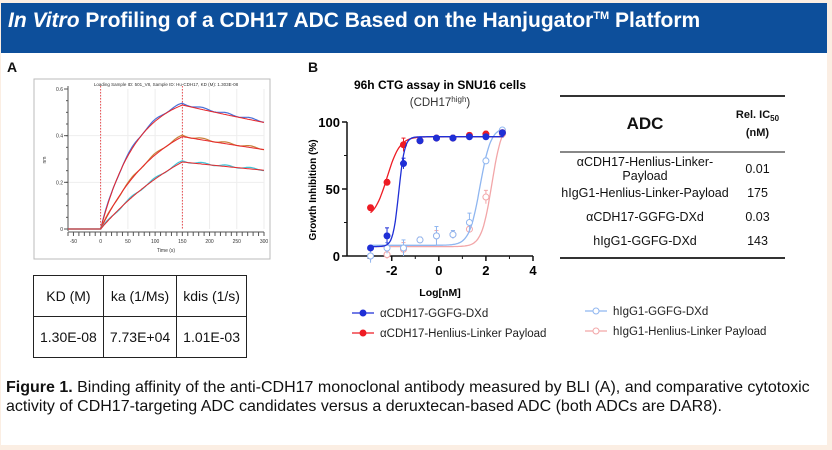 This screenshot has height=450, width=832. Describe the element at coordinates (392, 270) in the screenshot. I see `x-tick-label: -2` at that location.